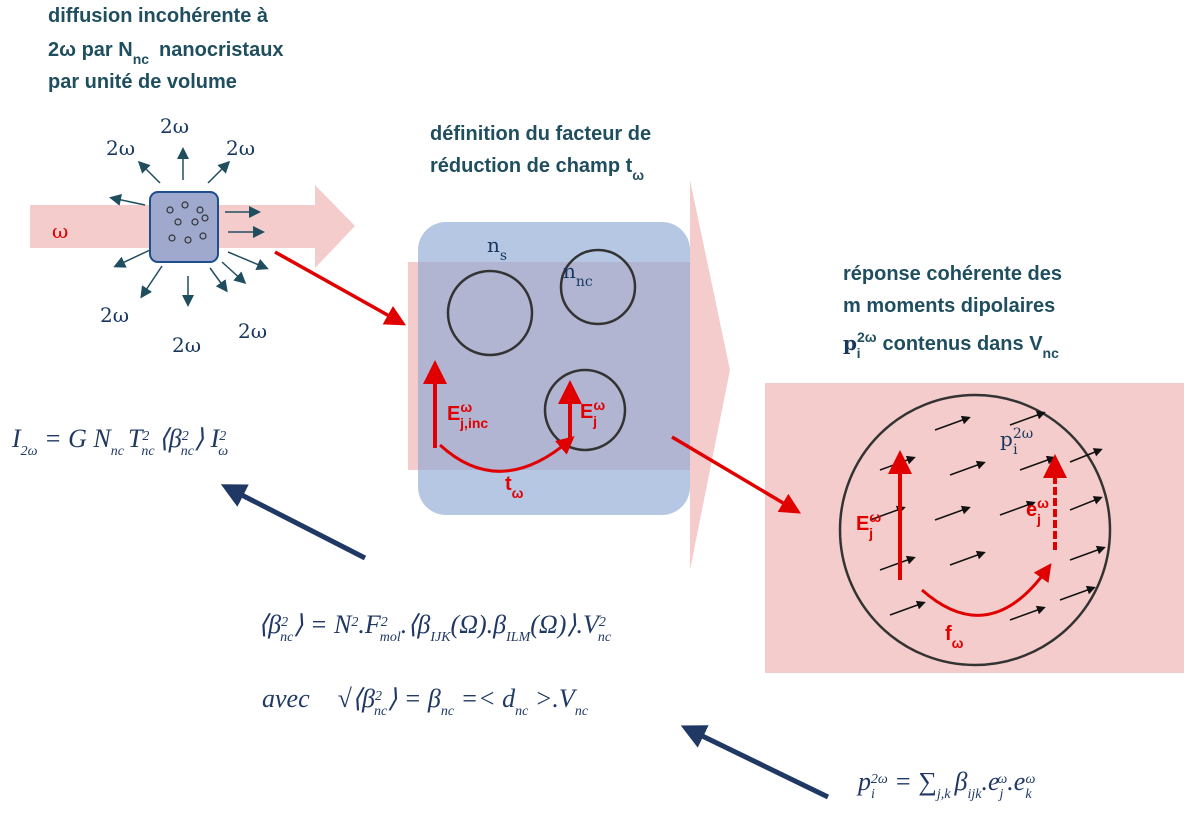 The width and height of the screenshot is (1184, 832). Describe the element at coordinates (554, 368) in the screenshot. I see `medium-box` at that location.